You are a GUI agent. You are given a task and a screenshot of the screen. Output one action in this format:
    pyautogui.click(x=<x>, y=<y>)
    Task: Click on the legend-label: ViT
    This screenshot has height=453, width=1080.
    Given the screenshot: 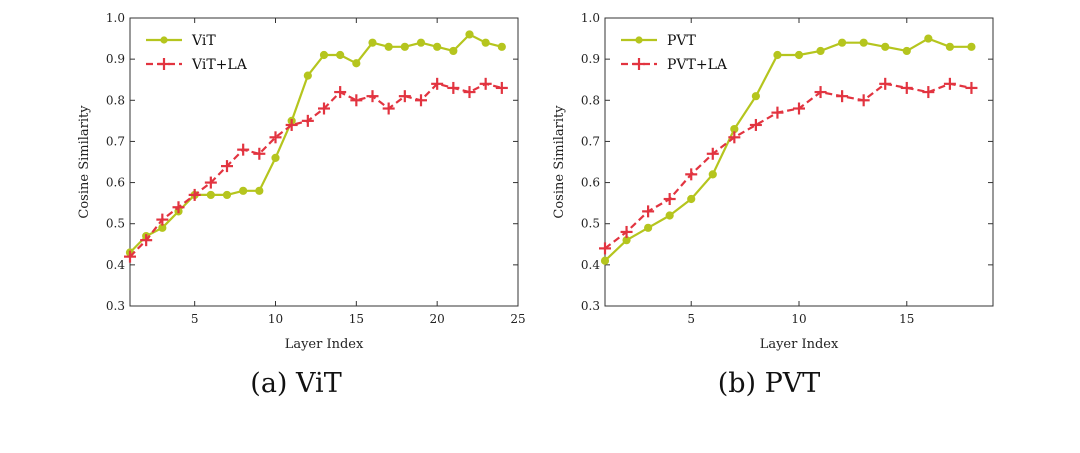 What is the action you would take?
    pyautogui.click(x=203, y=41)
    